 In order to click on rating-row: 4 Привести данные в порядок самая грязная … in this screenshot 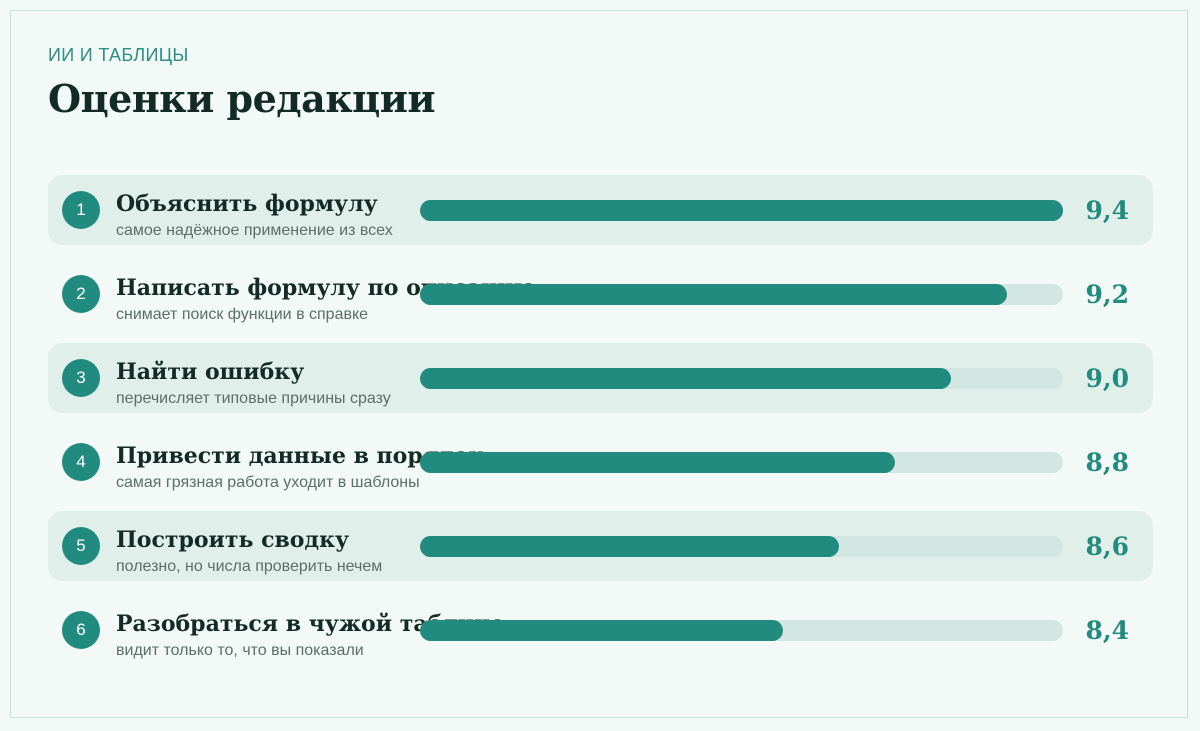, I will do `click(600, 462)`.